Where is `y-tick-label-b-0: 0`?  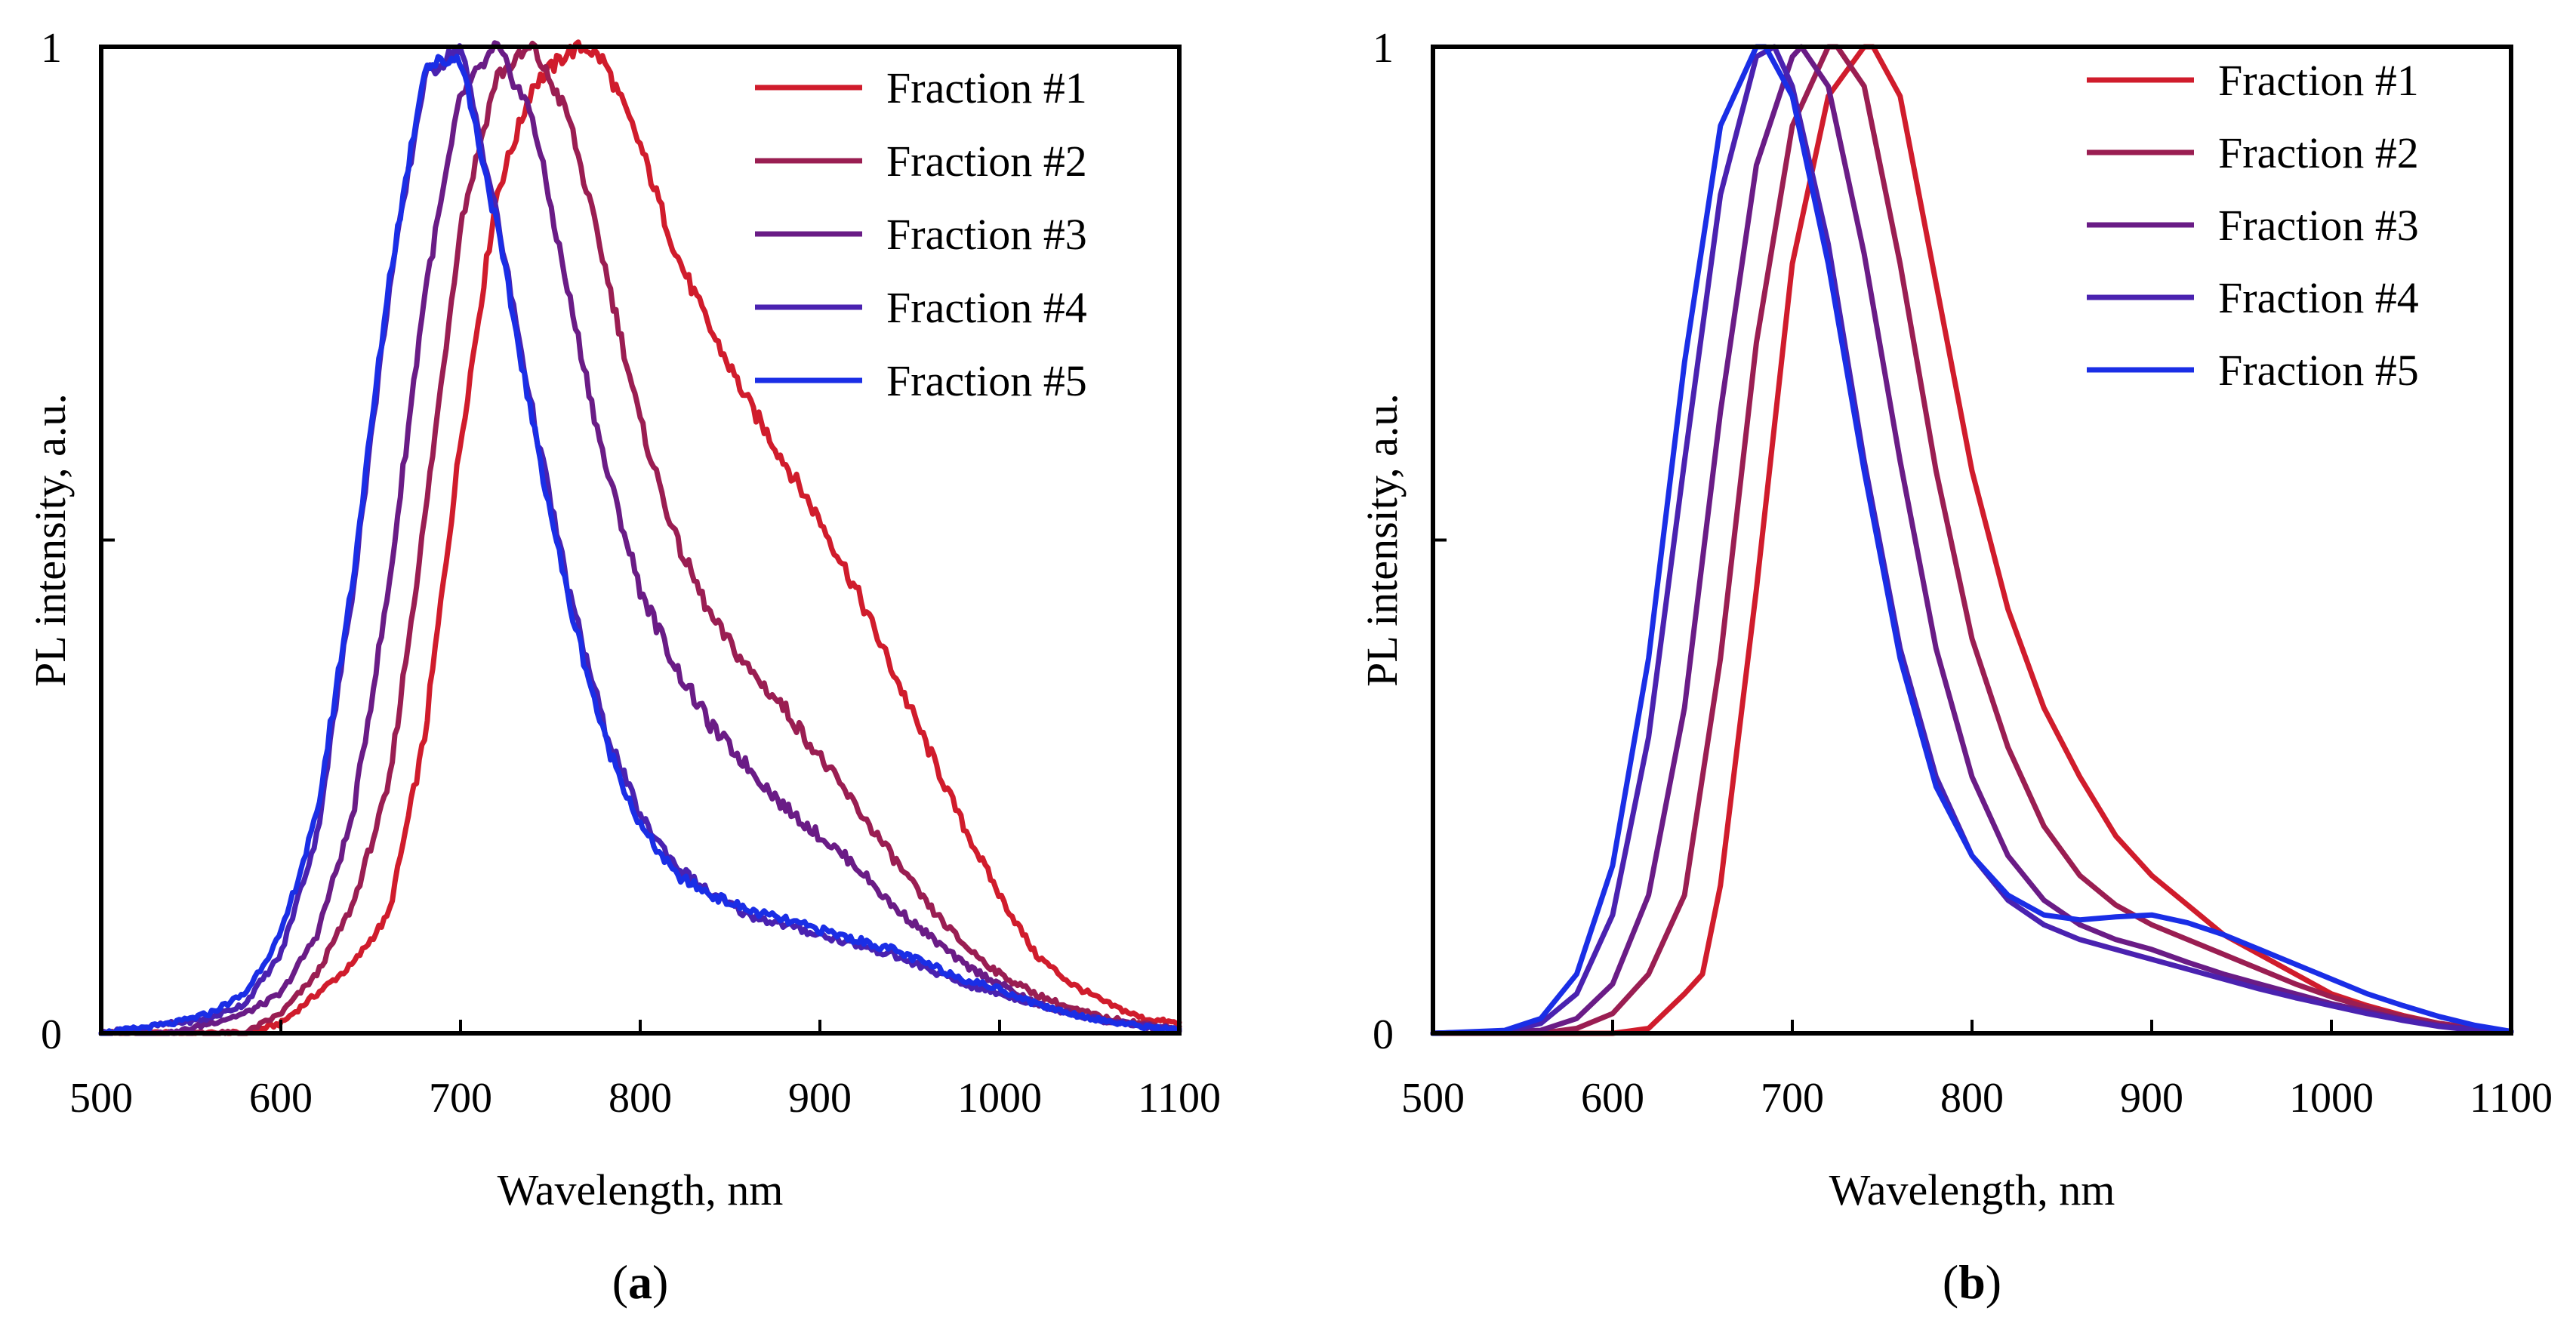 y-tick-label-b-0: 0 is located at coordinates (1383, 1034).